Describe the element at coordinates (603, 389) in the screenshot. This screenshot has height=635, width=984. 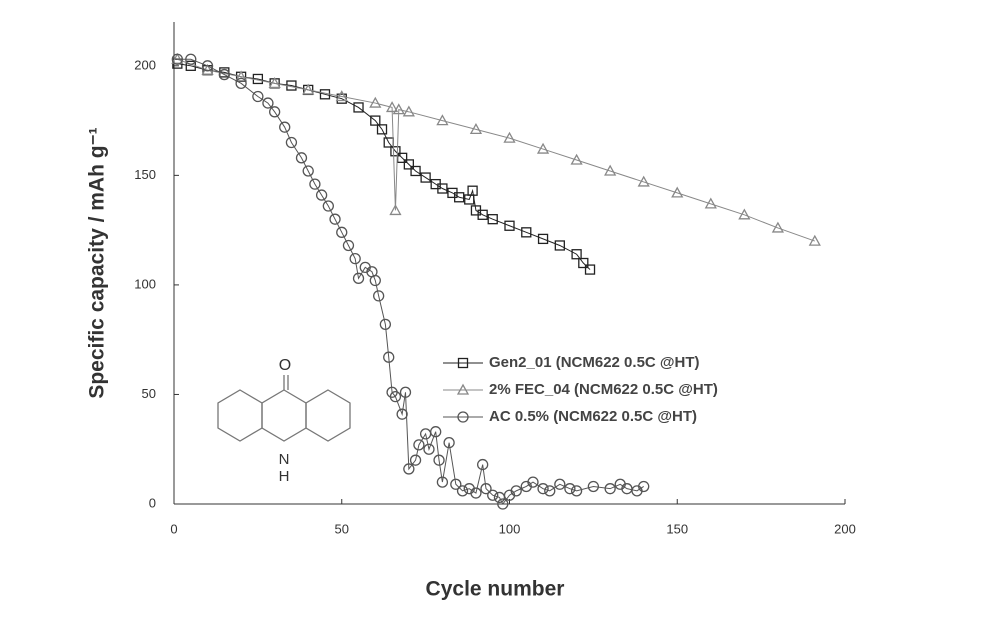
I see `legend-text: 2% FEC_04 (NCM622 0.5C @HT)` at that location.